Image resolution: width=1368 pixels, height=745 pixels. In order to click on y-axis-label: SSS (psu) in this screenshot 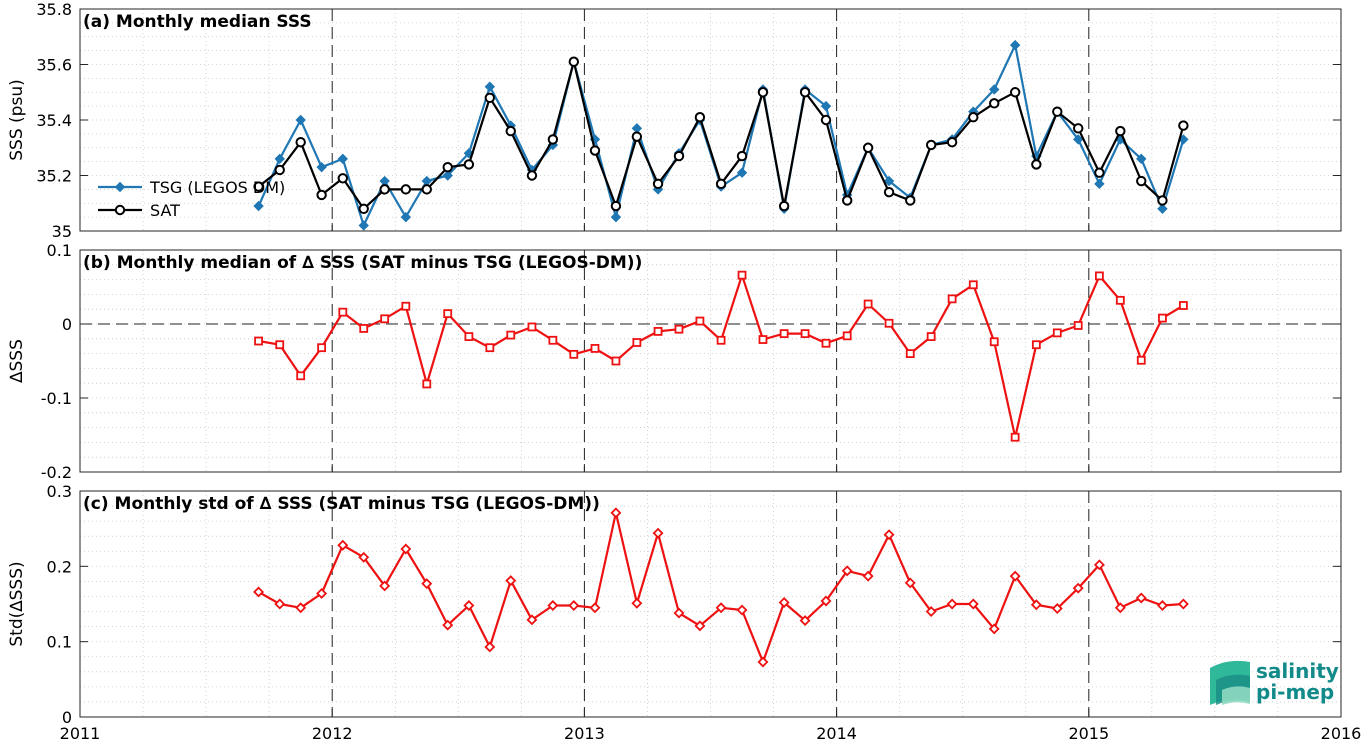, I will do `click(17, 119)`.